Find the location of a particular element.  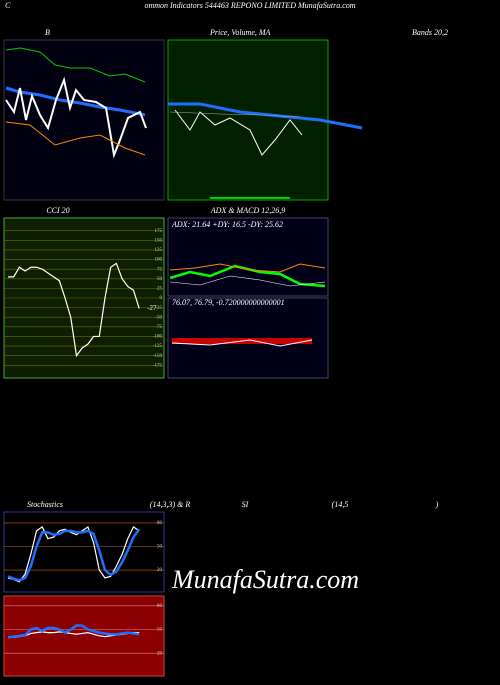

y-tick-label: -125 is located at coordinates (158, 346).